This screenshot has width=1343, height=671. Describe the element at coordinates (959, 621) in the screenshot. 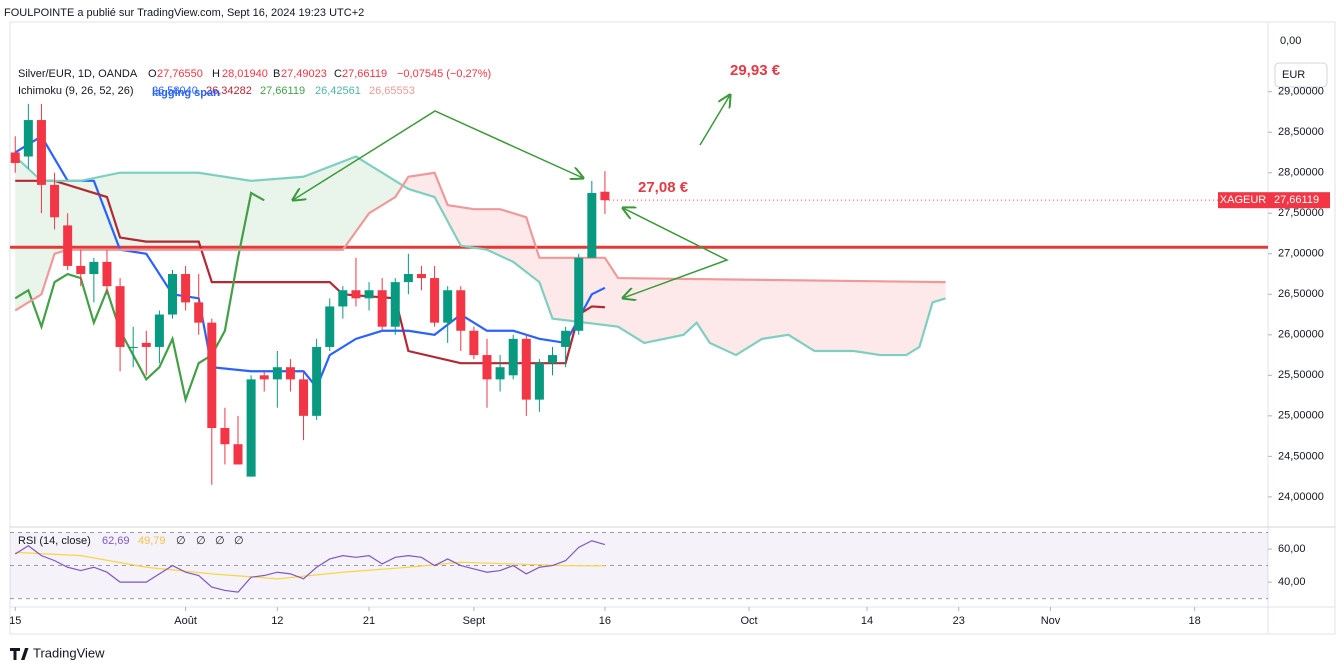

I see `x-tick-label: 23` at that location.